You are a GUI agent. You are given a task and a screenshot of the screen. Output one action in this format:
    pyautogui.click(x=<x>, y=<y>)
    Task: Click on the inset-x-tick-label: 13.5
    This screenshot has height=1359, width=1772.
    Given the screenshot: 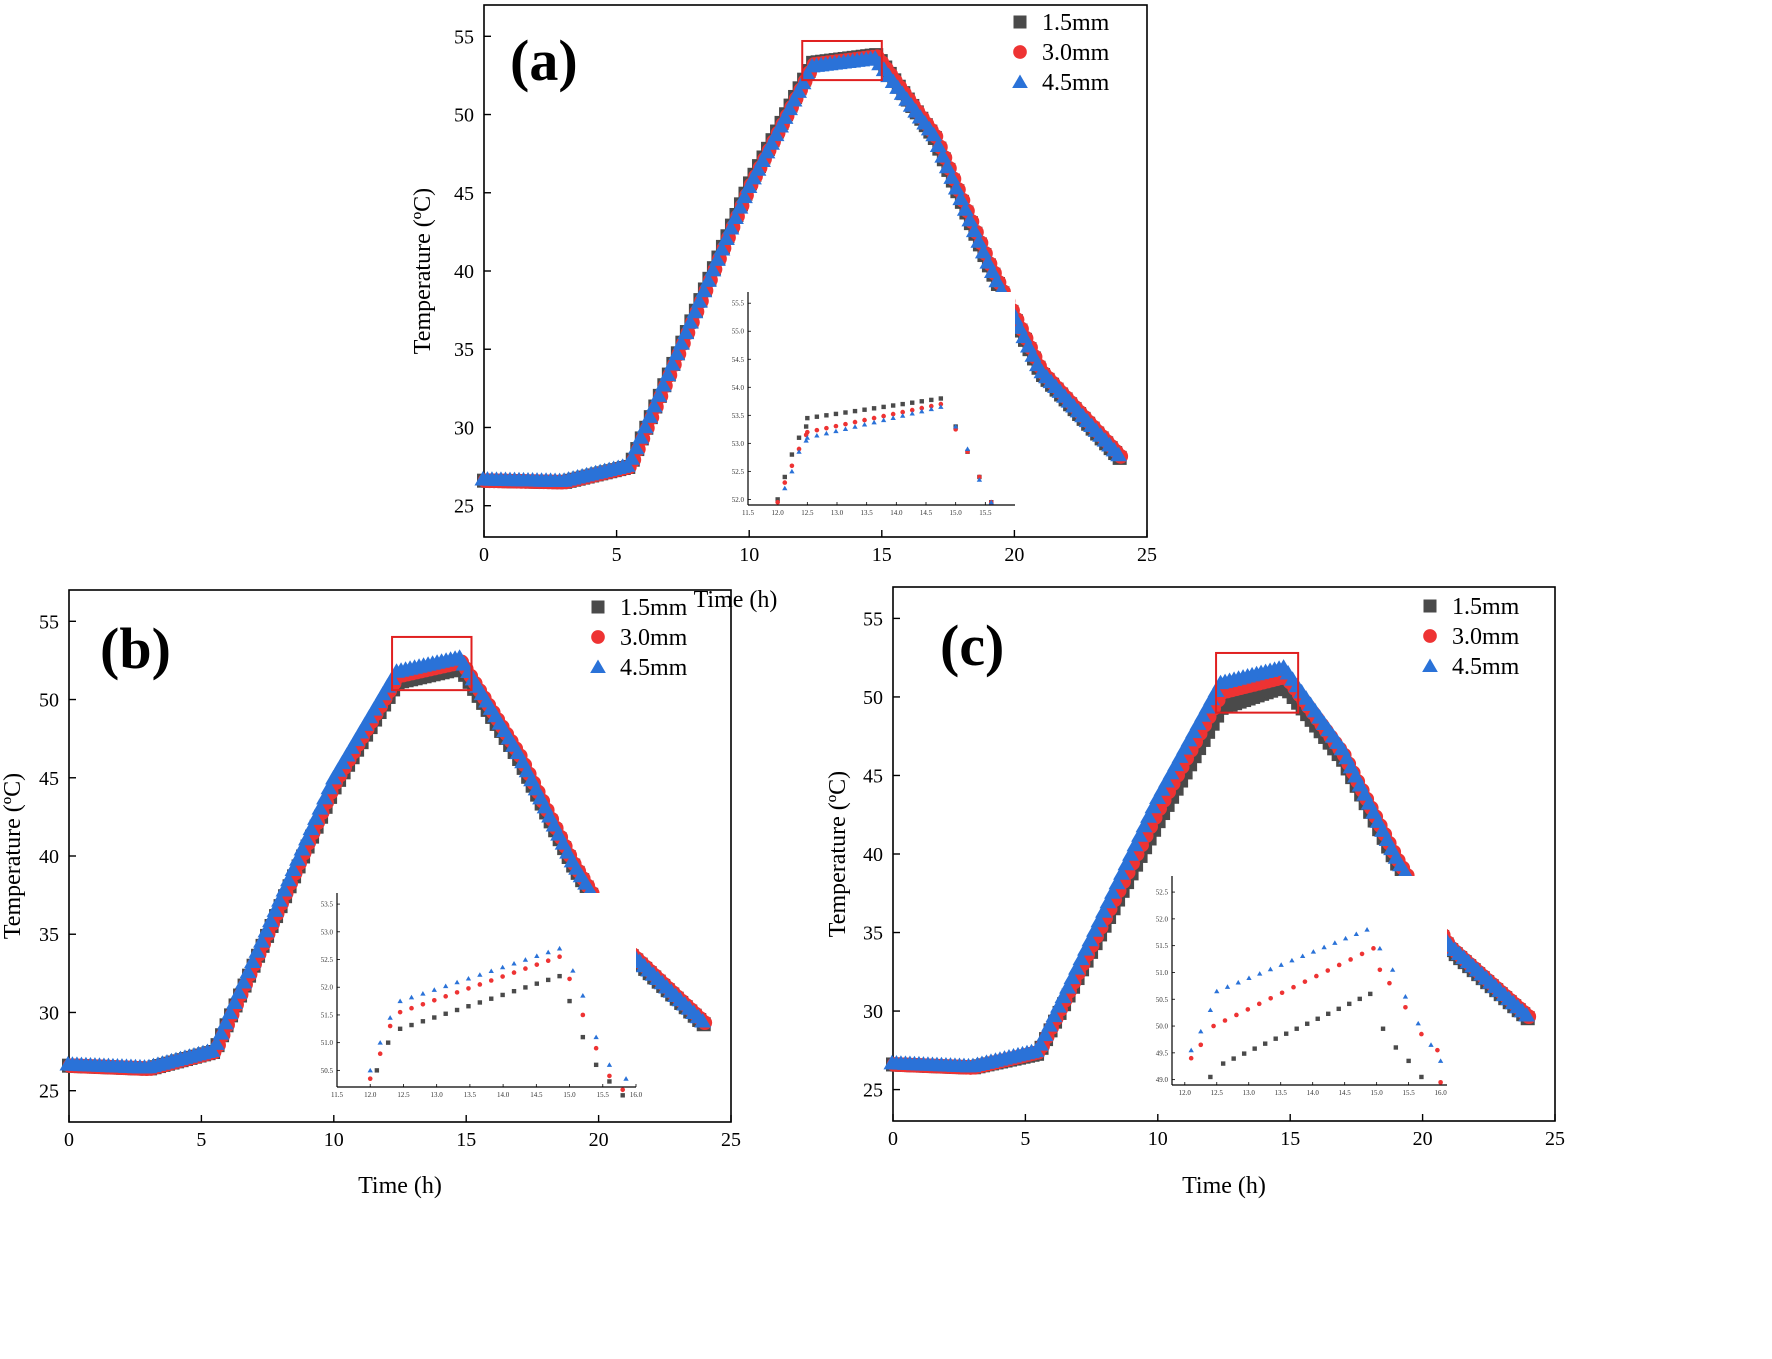 What is the action you would take?
    pyautogui.click(x=867, y=513)
    